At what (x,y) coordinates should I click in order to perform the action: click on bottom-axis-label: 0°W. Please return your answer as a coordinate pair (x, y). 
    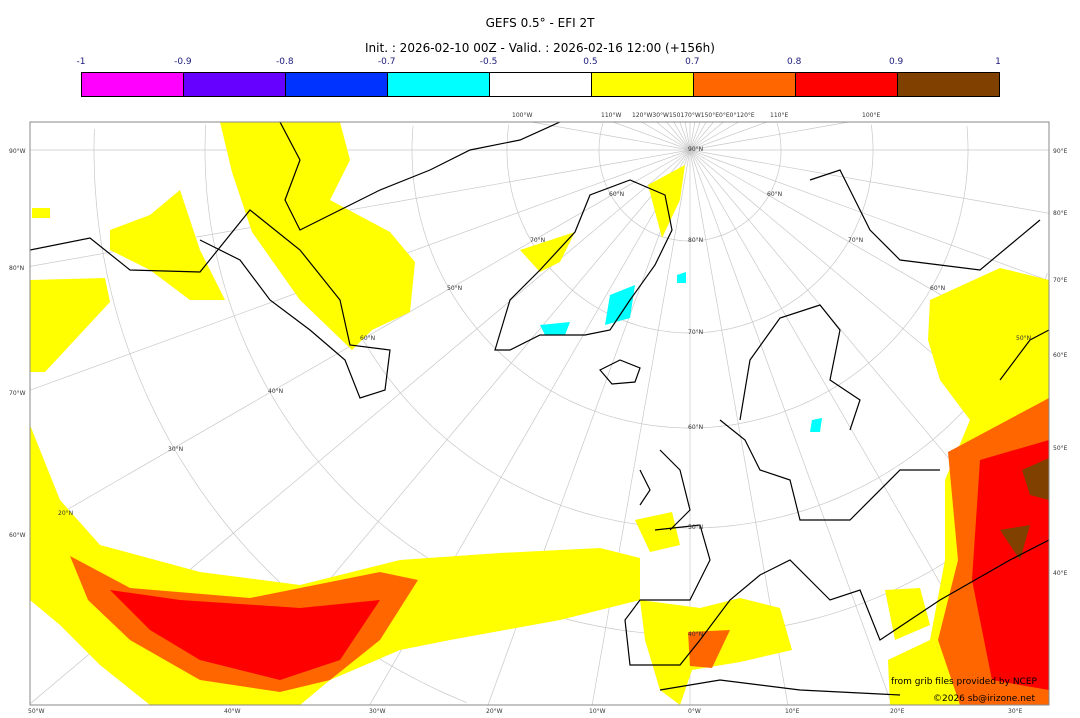
    Looking at the image, I should click on (694, 711).